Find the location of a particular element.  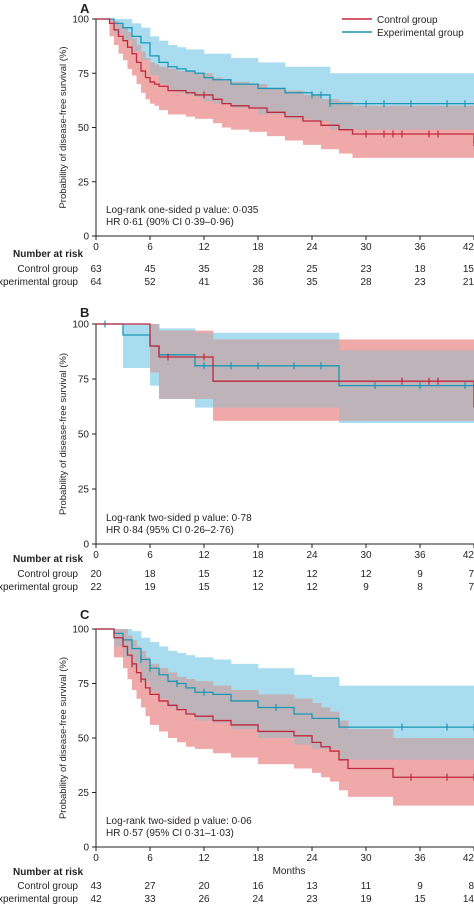

statistics-annotation: Log-rank two-sided p value: 0·06 is located at coordinates (179, 821).